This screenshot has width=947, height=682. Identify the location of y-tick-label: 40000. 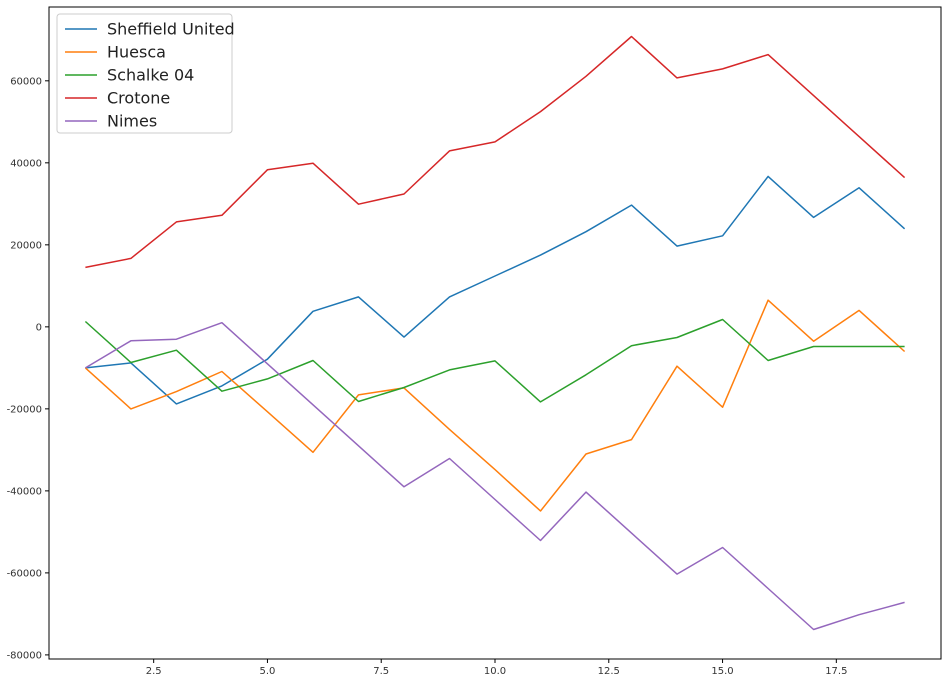
(26, 163).